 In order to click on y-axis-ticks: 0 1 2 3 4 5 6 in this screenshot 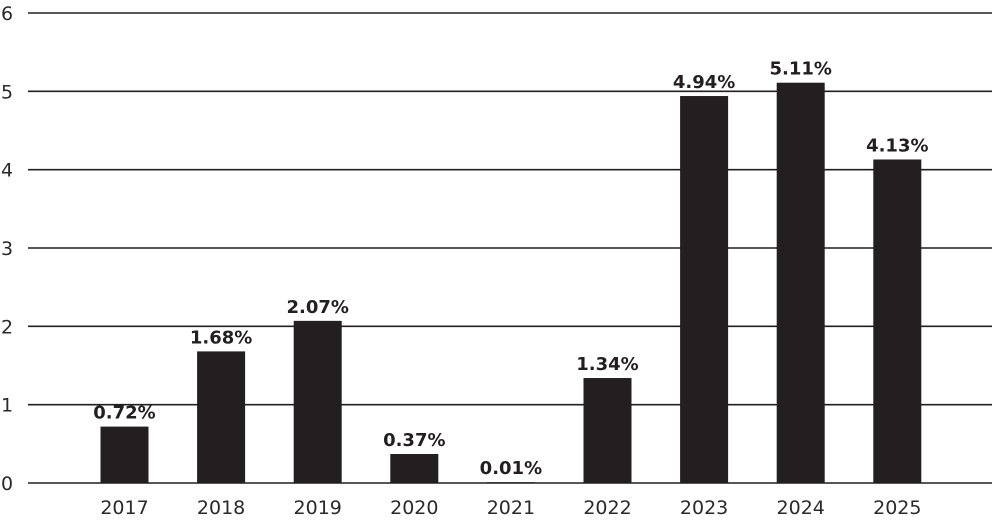, I will do `click(7, 249)`.